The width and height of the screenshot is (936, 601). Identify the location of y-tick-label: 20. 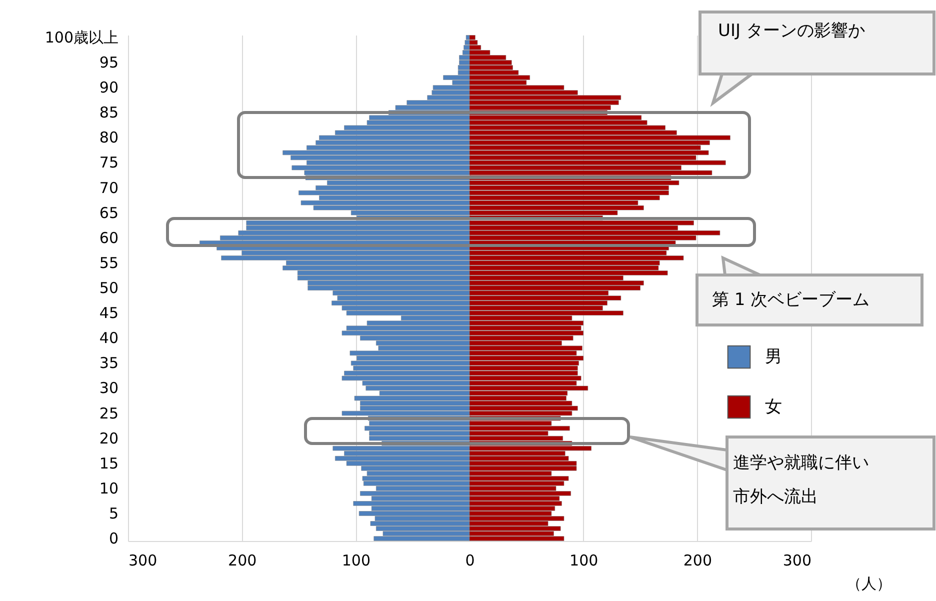
(108, 438).